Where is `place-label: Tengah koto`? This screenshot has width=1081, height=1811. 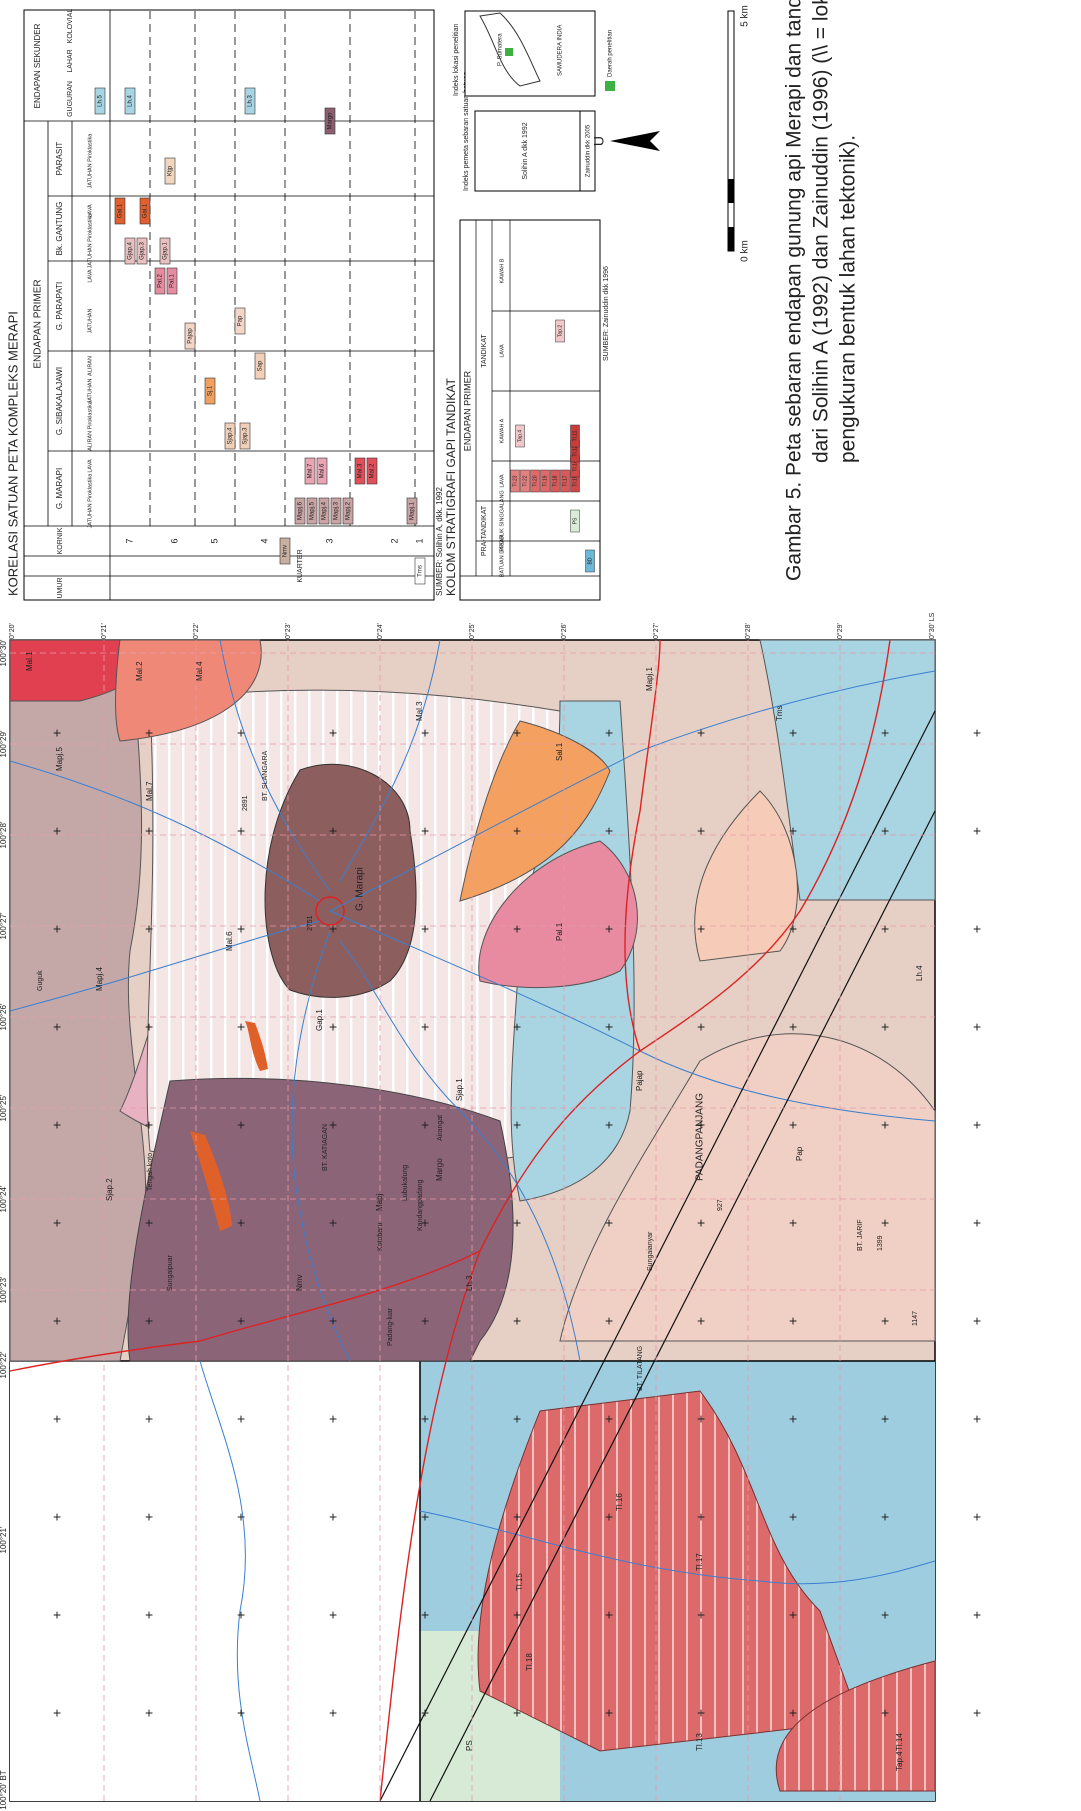
place-label: Tengah koto is located at coordinates (150, 1172).